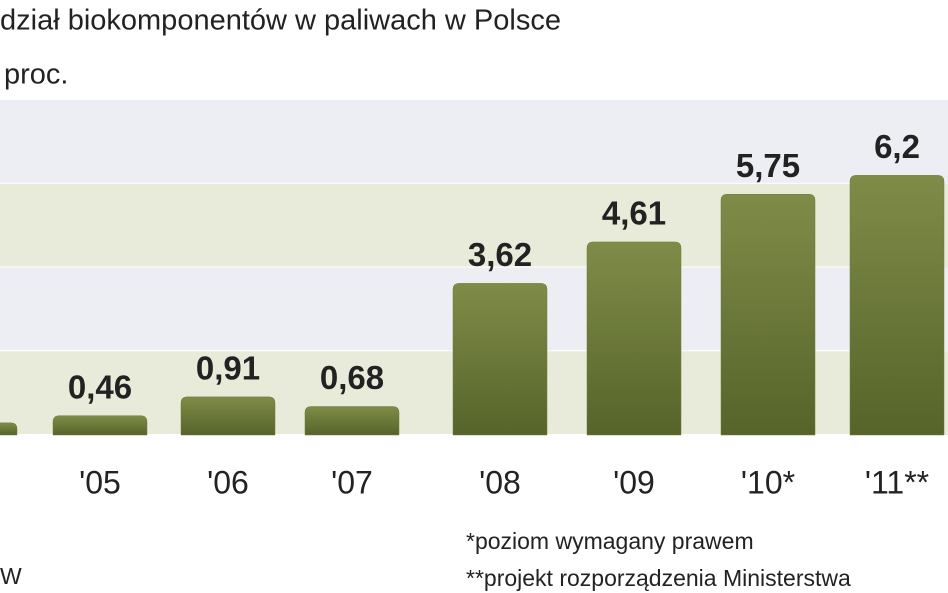 The image size is (948, 593). What do you see at coordinates (11, 576) in the screenshot?
I see `source: W` at bounding box center [11, 576].